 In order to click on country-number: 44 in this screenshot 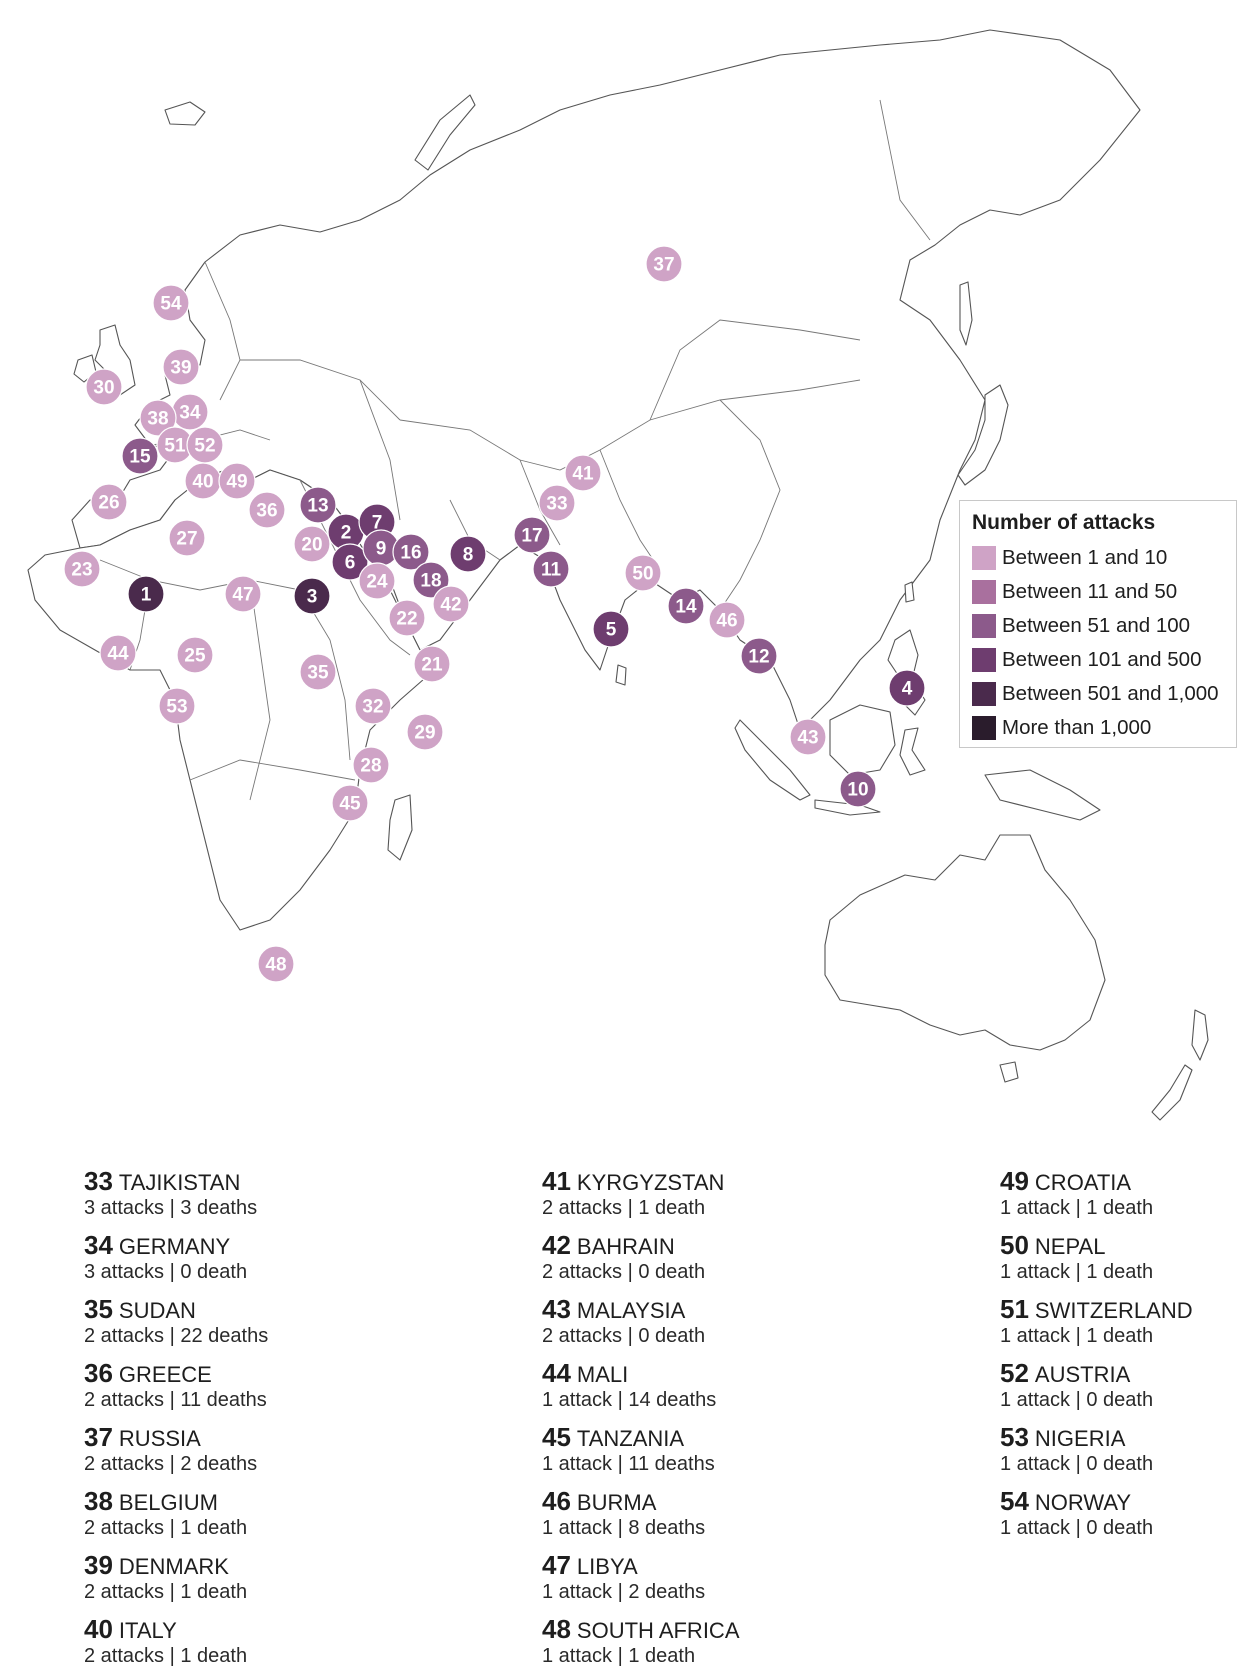, I will do `click(556, 1373)`.